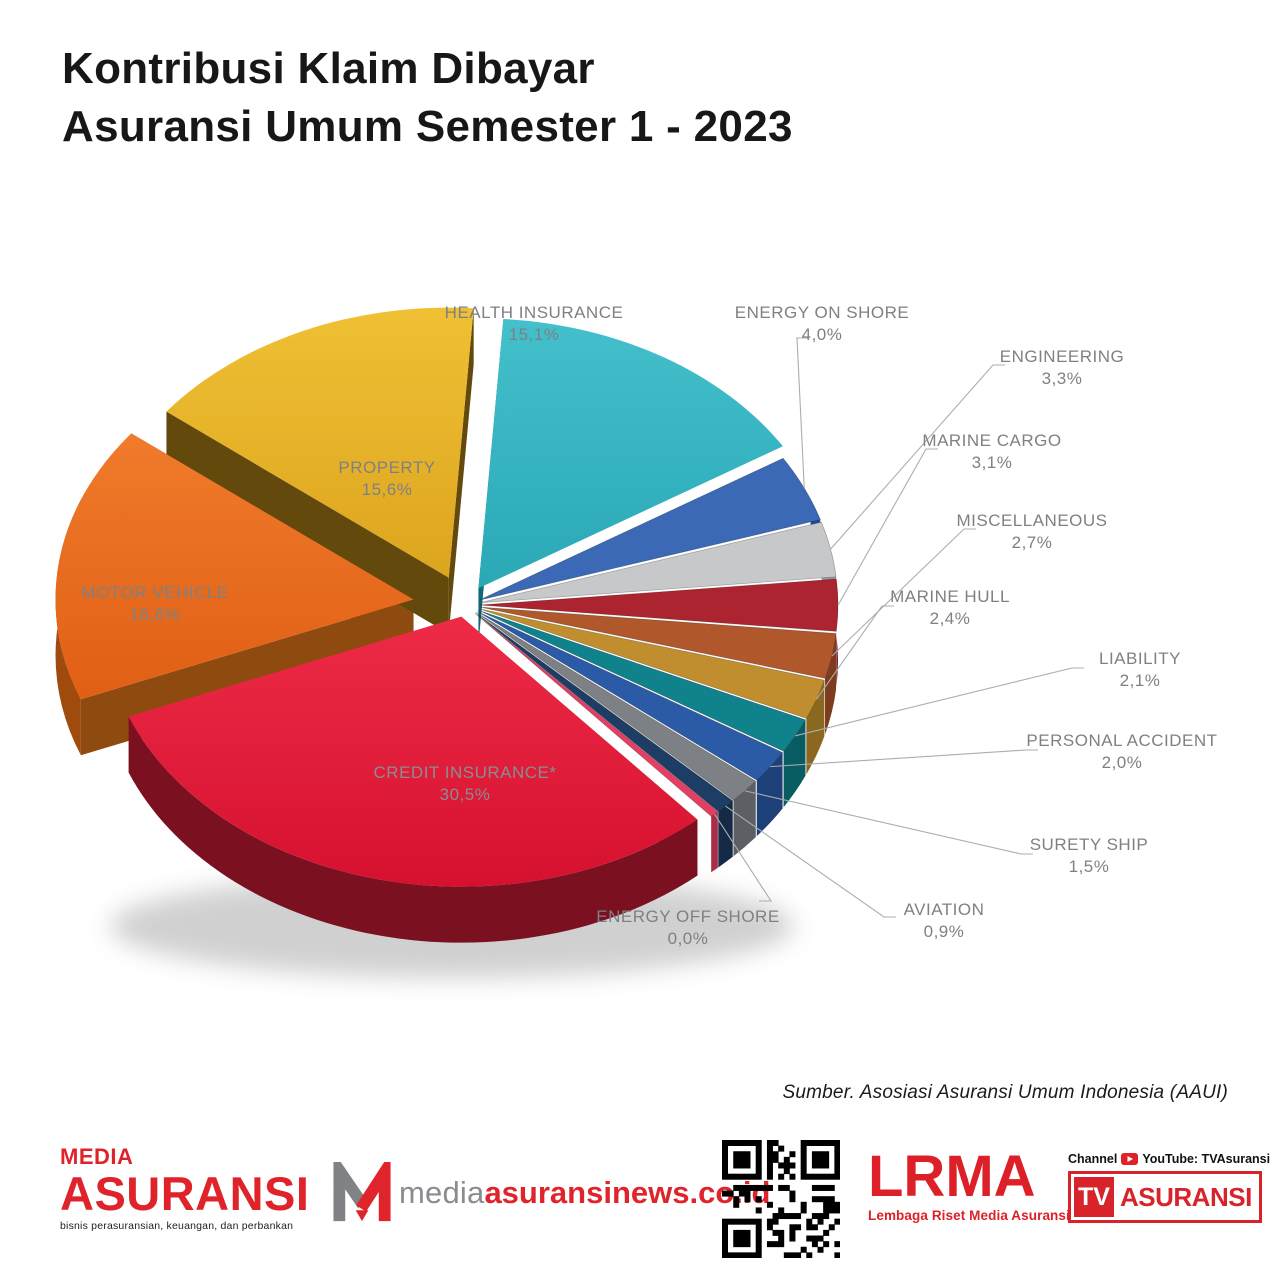 This screenshot has height=1285, width=1280. What do you see at coordinates (362, 1192) in the screenshot?
I see `m-monogram-icon` at bounding box center [362, 1192].